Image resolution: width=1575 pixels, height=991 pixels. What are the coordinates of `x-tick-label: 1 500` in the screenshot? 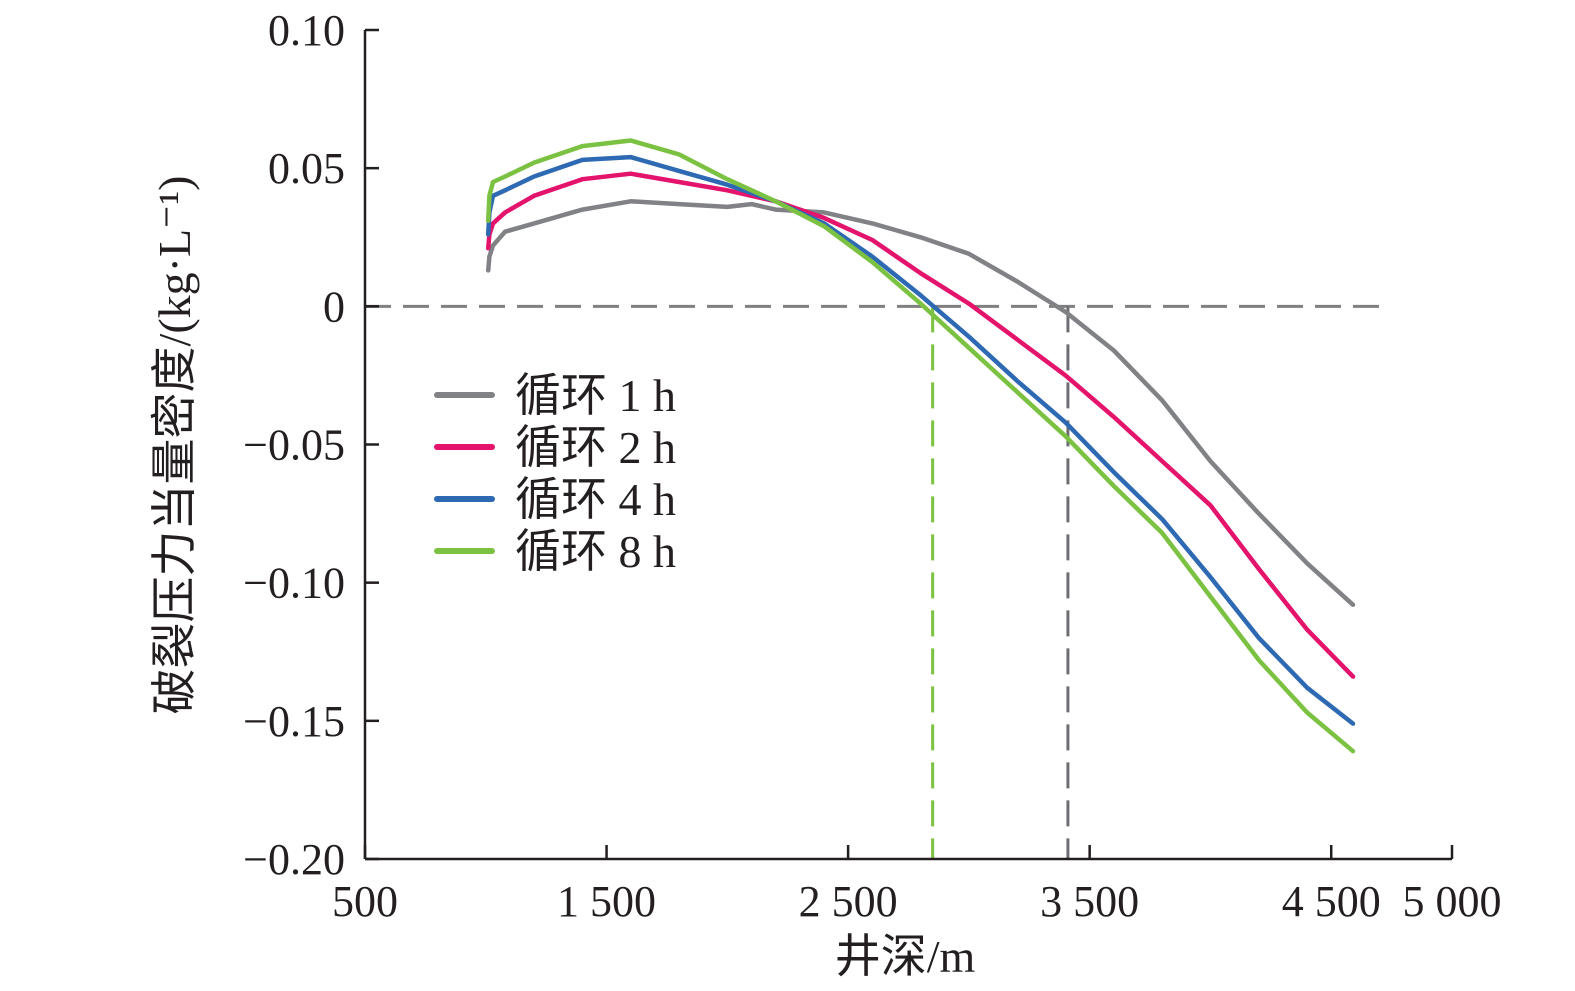 It's located at (606, 901).